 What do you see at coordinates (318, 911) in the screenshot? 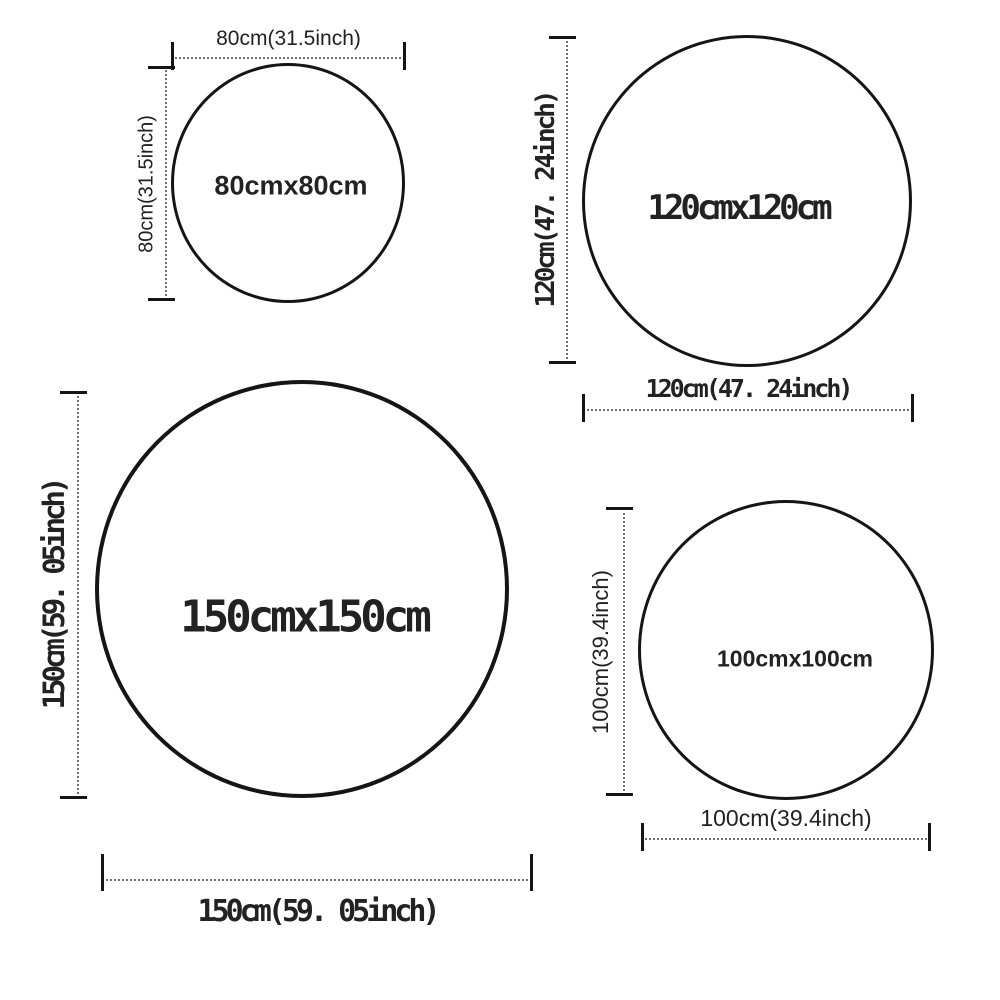
I see `width-dimension-label-150: 150cm(59. 05inch)` at bounding box center [318, 911].